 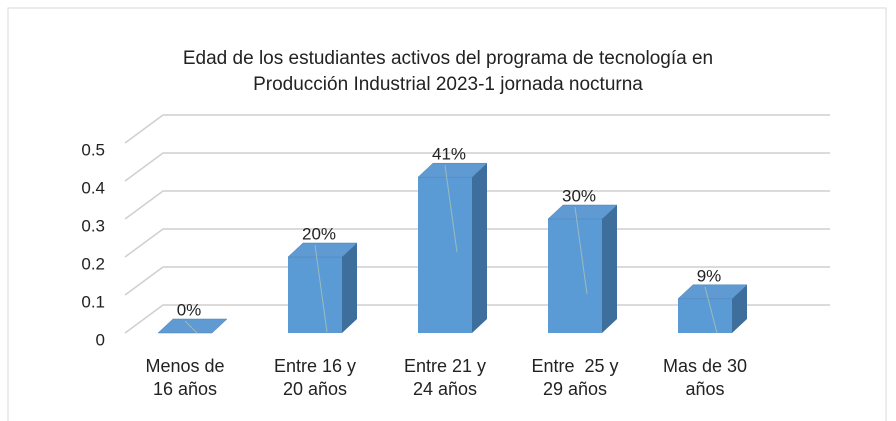 I want to click on x-tick-label: Mas de 30 años, so click(x=705, y=377).